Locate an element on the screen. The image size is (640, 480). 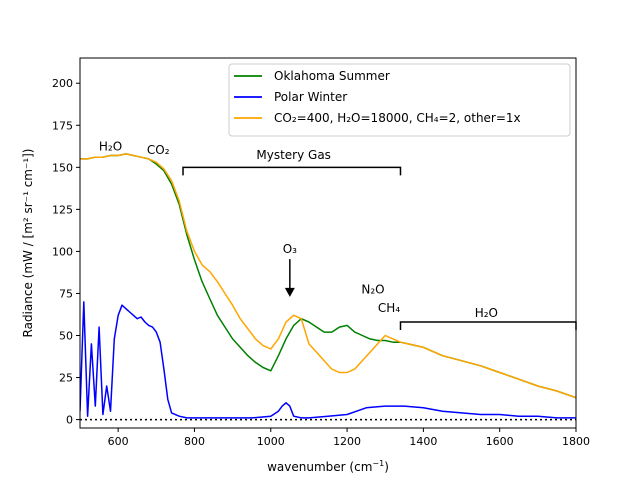
x-tick-label: 1400 is located at coordinates (423, 441).